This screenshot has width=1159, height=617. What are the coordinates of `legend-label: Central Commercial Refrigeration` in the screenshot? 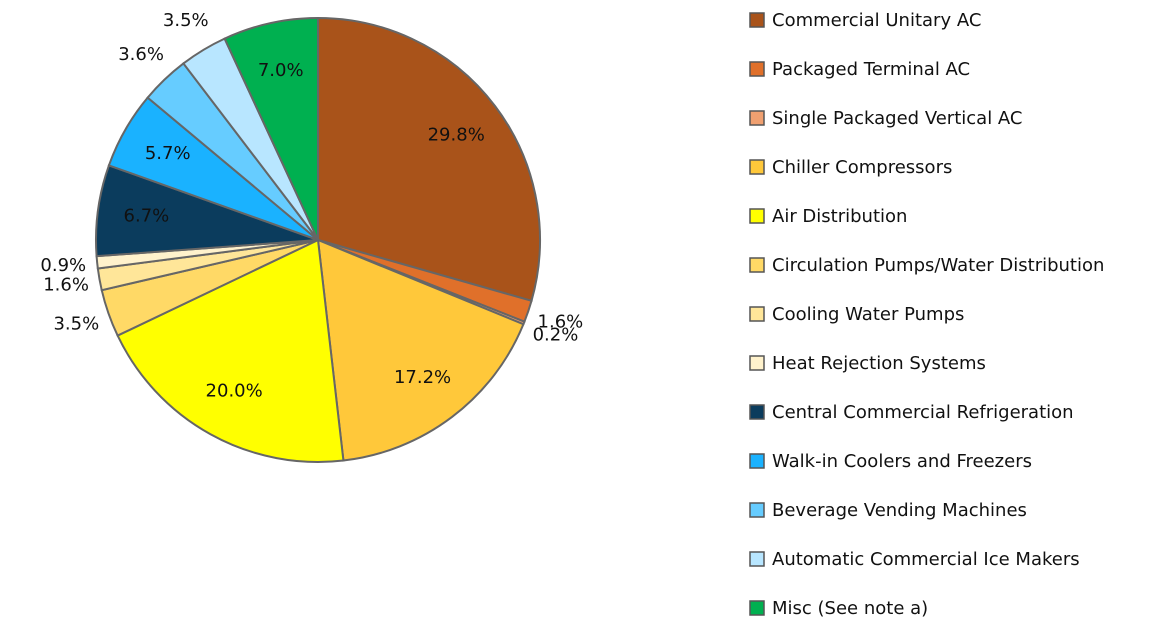 It's located at (923, 412).